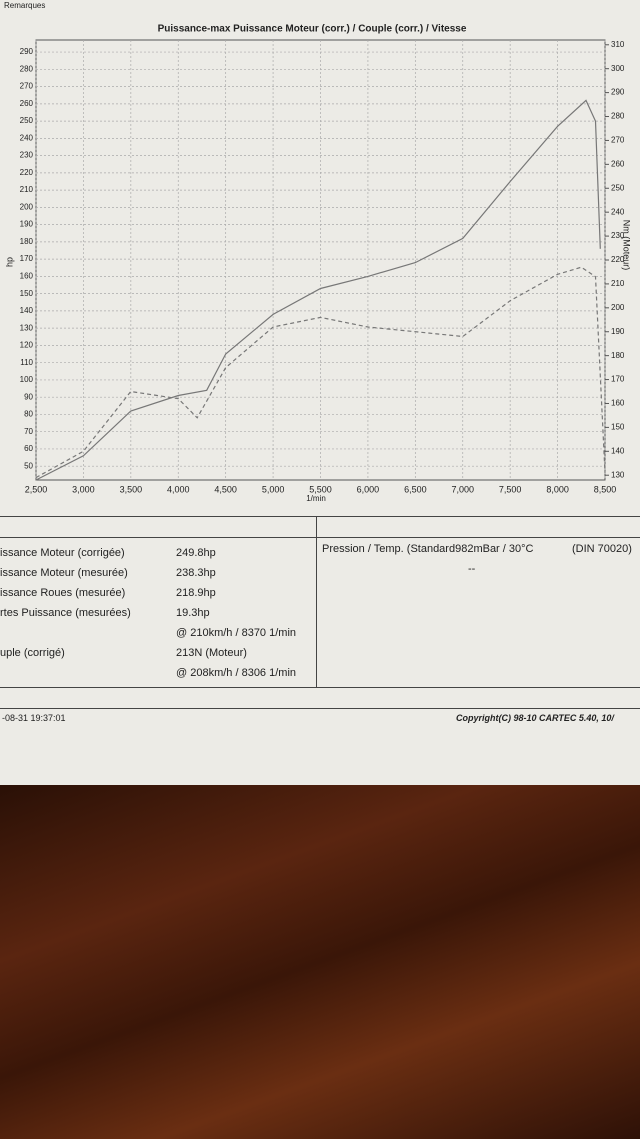 The width and height of the screenshot is (640, 1139). I want to click on y-axis-label: hp, so click(9, 262).